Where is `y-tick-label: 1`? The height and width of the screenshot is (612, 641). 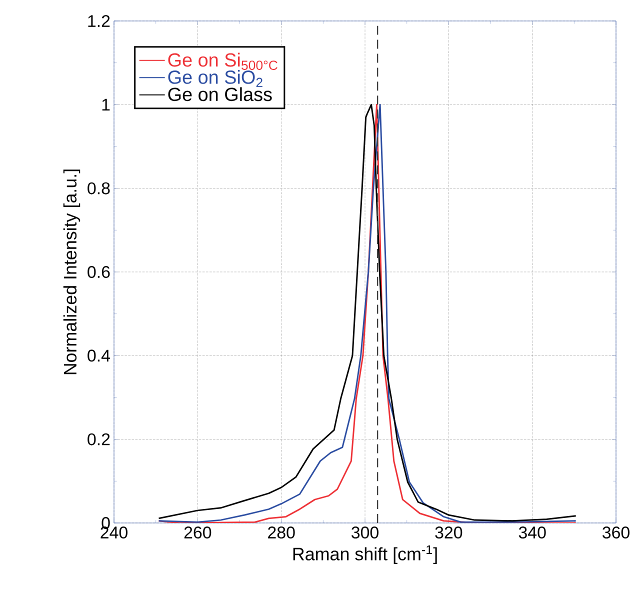 y-tick-label: 1 is located at coordinates (106, 104).